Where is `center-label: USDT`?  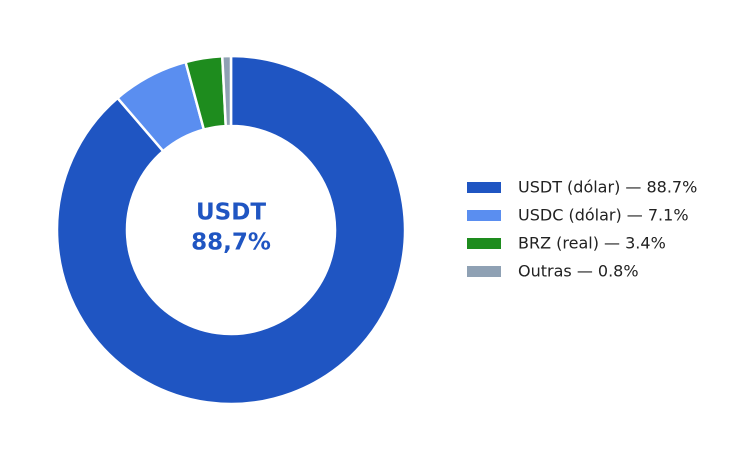
center-label: USDT is located at coordinates (231, 213).